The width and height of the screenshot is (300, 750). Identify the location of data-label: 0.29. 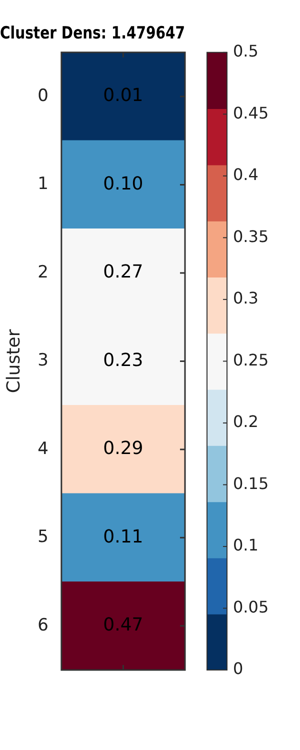
(123, 449).